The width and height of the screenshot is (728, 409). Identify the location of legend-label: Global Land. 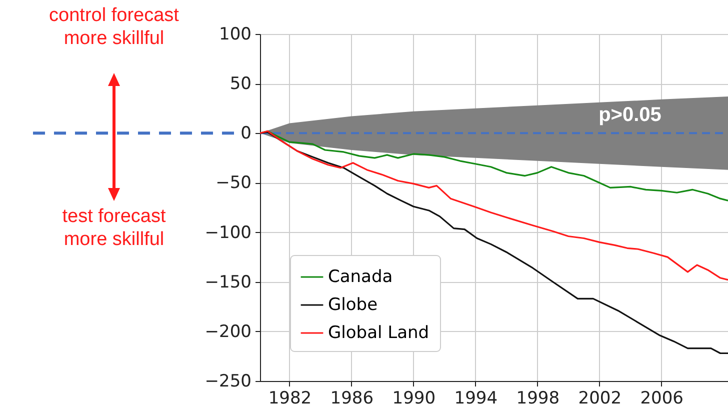
(379, 333).